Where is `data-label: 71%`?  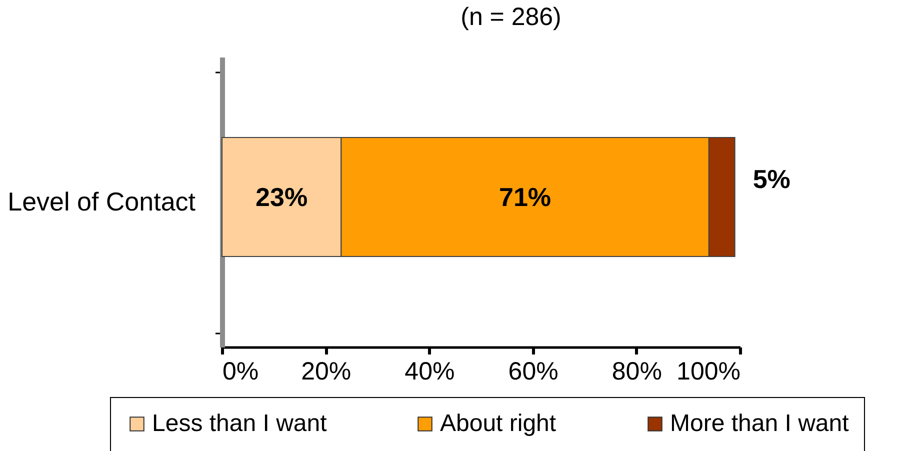
data-label: 71% is located at coordinates (525, 197).